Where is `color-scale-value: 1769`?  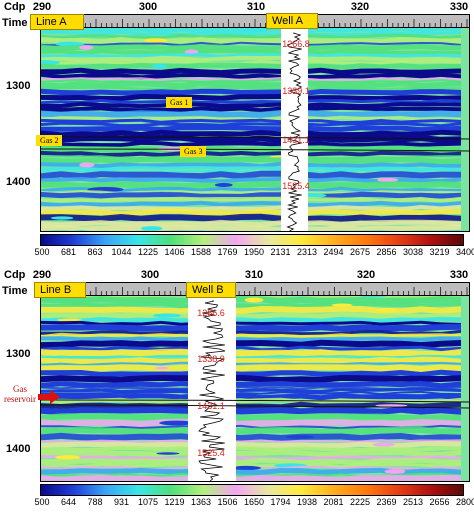 color-scale-value: 1769 is located at coordinates (227, 252).